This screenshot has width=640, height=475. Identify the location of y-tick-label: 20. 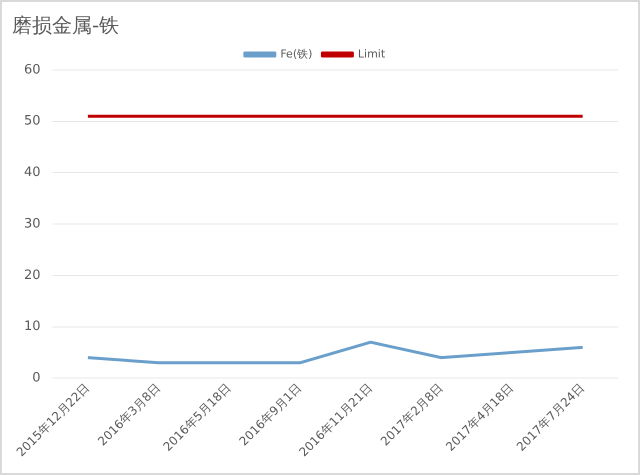
(32, 275).